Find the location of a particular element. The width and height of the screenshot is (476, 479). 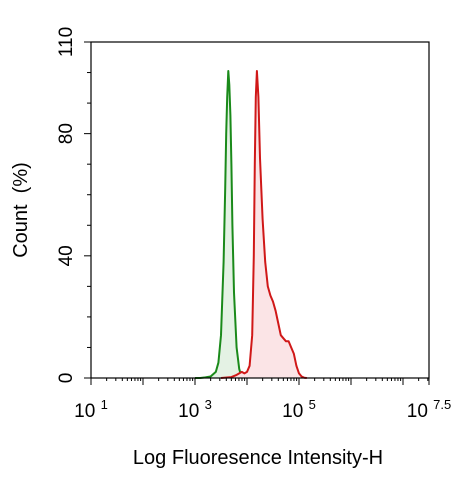

y-axis-title: Count (%) is located at coordinates (21, 210).